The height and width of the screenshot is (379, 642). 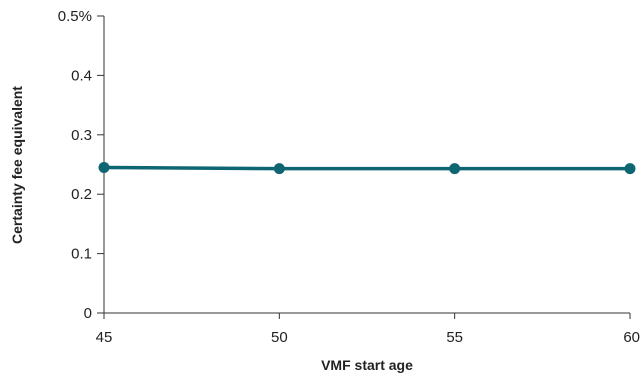 What do you see at coordinates (81, 75) in the screenshot?
I see `y-tick-label: 0.4` at bounding box center [81, 75].